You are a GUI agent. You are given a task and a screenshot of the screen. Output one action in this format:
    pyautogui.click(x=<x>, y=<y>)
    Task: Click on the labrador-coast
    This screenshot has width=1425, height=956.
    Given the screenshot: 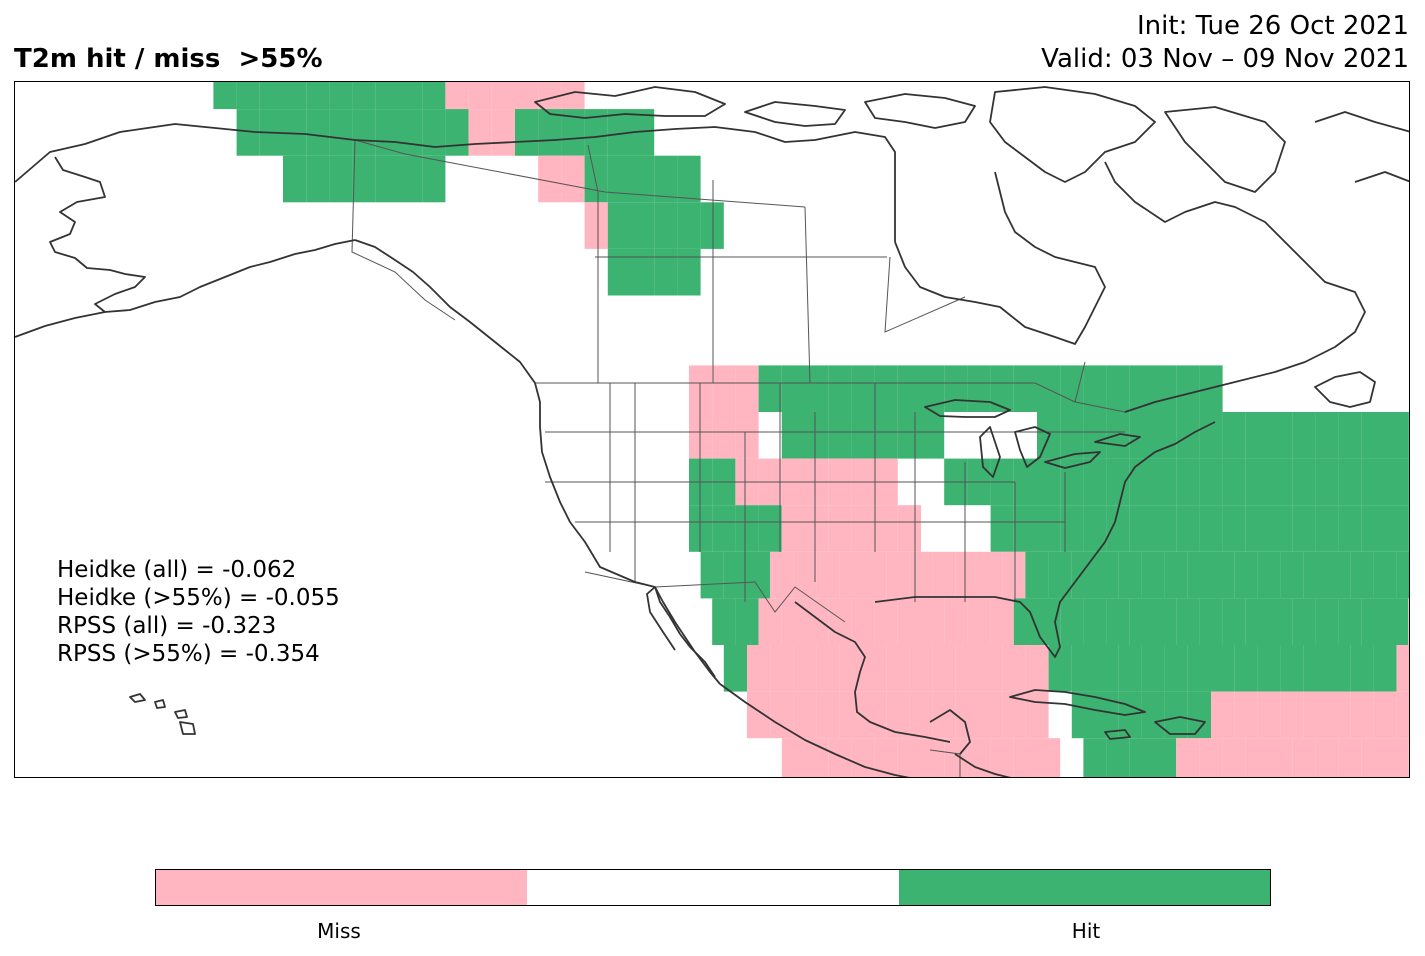 What is the action you would take?
    pyautogui.click(x=1235, y=287)
    